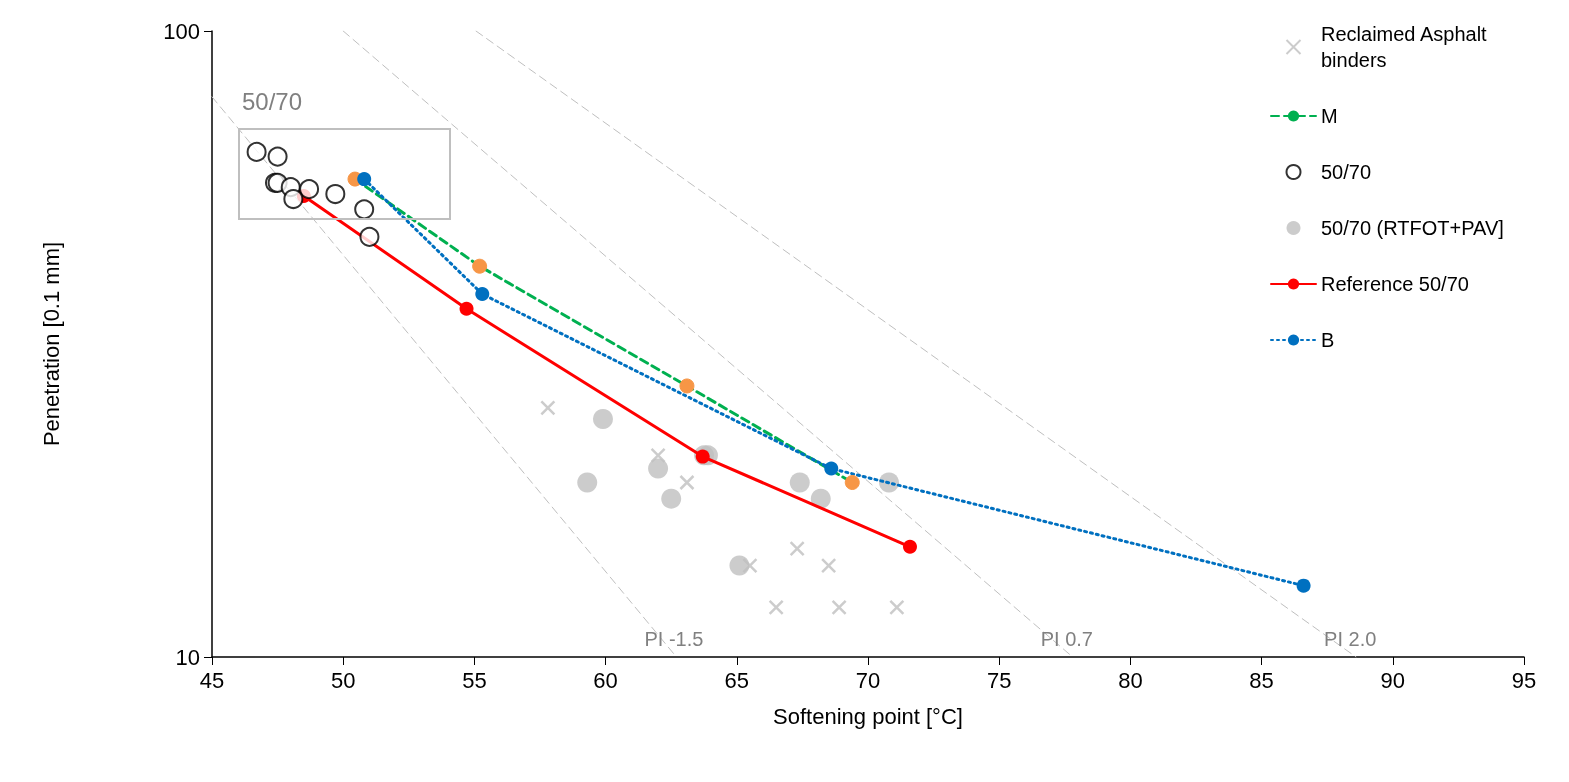 The image size is (1569, 782). Describe the element at coordinates (999, 680) in the screenshot. I see `x-tick-label: 75` at that location.